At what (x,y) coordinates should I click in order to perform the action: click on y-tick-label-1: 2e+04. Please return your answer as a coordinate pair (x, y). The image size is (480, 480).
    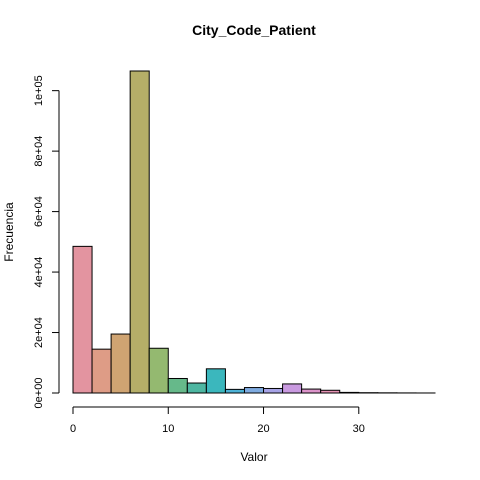
    Looking at the image, I should click on (39, 332).